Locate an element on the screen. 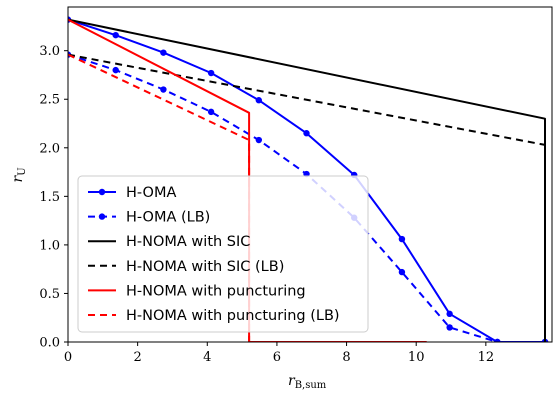 The height and width of the screenshot is (395, 558). y-tick-label: 0.0 is located at coordinates (49, 343).